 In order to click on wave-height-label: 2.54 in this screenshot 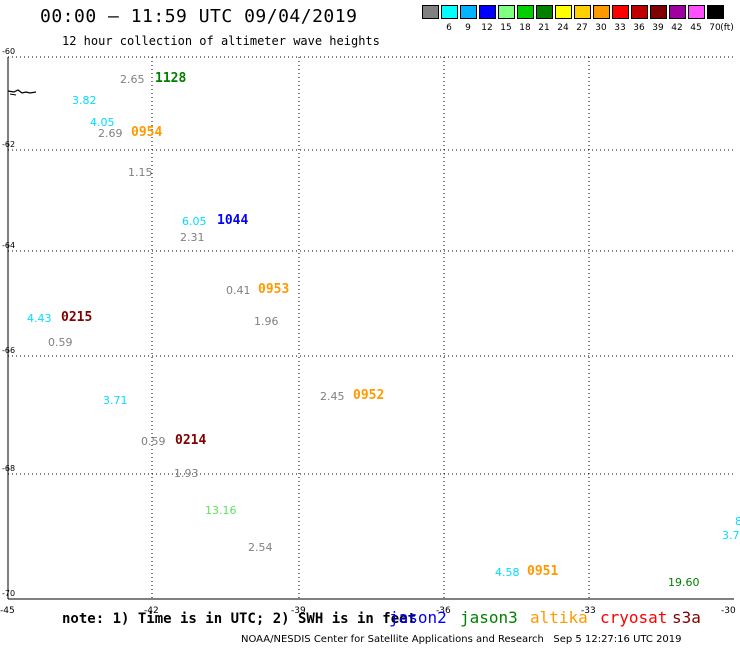, I will do `click(260, 547)`.